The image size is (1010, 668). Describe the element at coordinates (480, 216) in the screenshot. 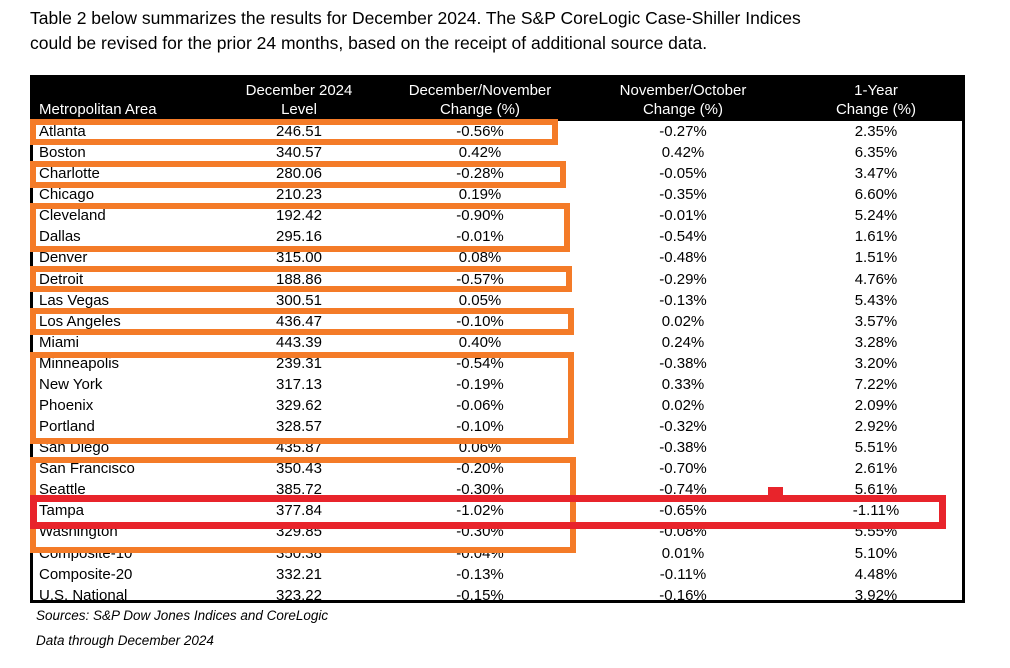

I see `cell-dec_nov: -0.90%` at that location.